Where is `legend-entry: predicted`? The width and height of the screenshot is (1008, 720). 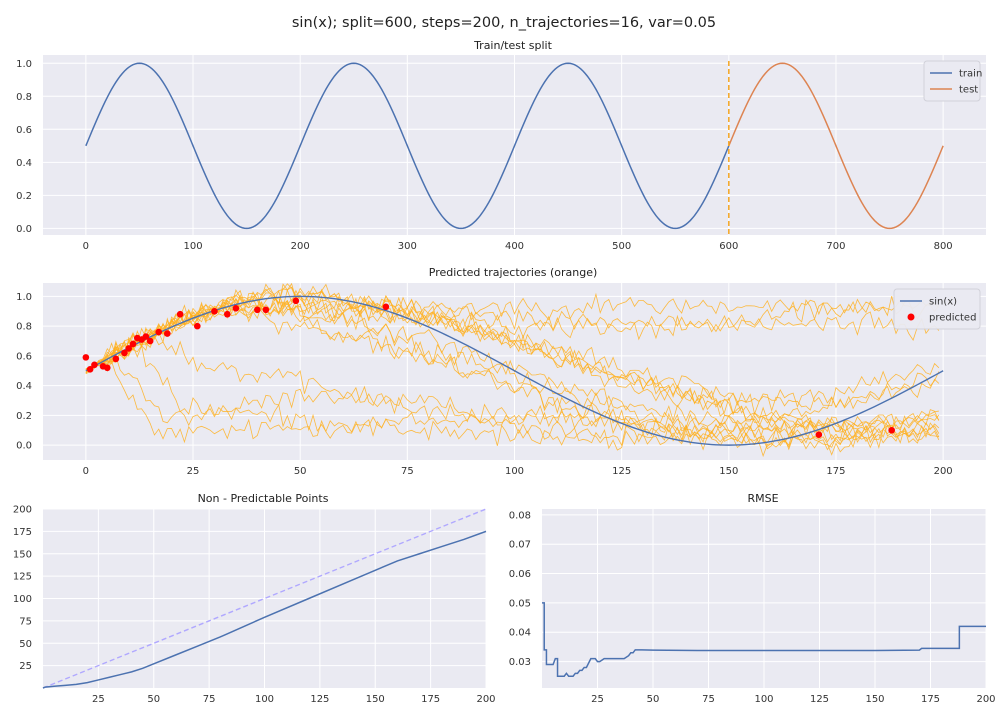 legend-entry: predicted is located at coordinates (952, 318).